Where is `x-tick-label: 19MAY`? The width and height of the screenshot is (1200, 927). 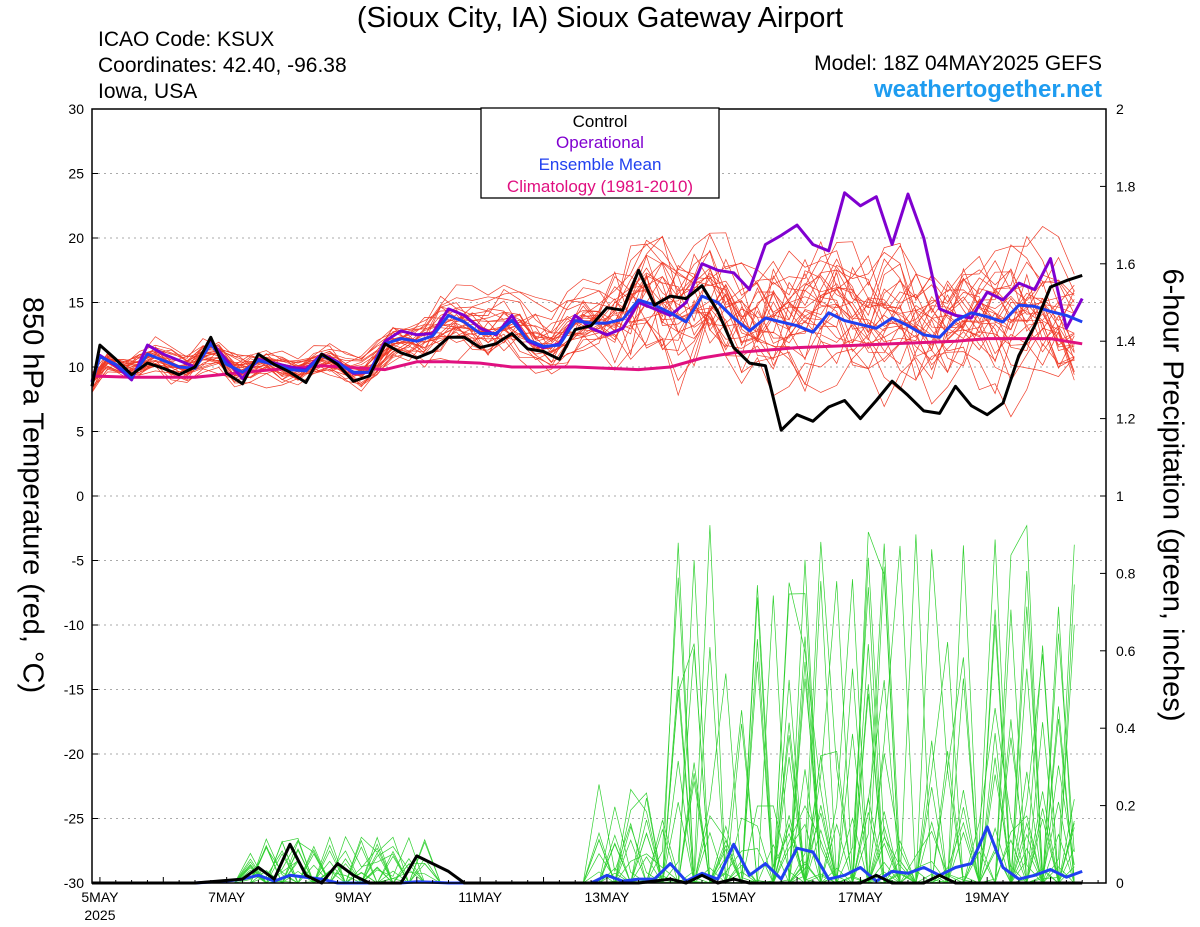
x-tick-label: 19MAY is located at coordinates (988, 897).